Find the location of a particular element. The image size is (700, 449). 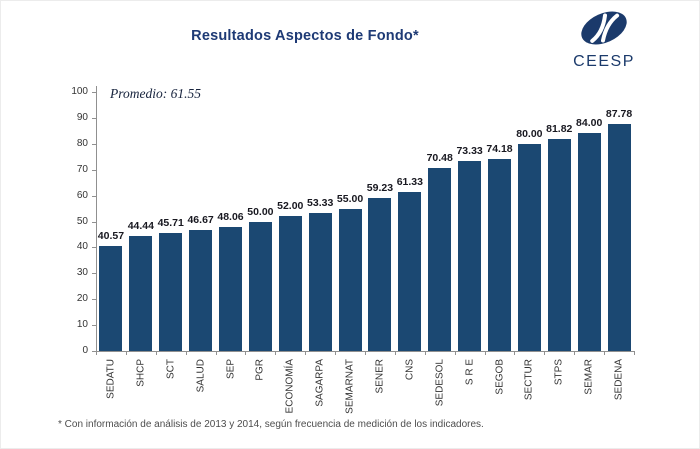

bar-value-label: 87.78 is located at coordinates (619, 113).